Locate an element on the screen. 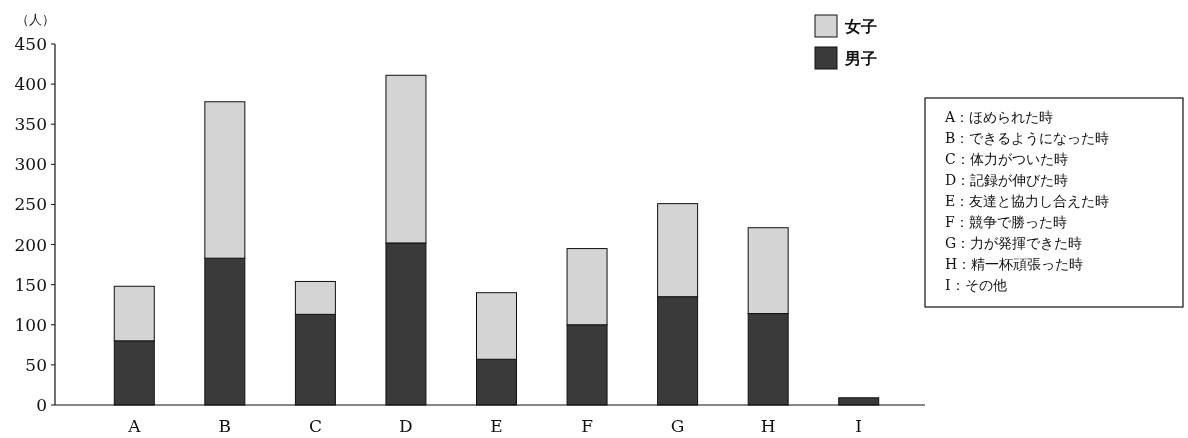 The width and height of the screenshot is (1188, 438). y-tick-label: 300 is located at coordinates (30, 164).